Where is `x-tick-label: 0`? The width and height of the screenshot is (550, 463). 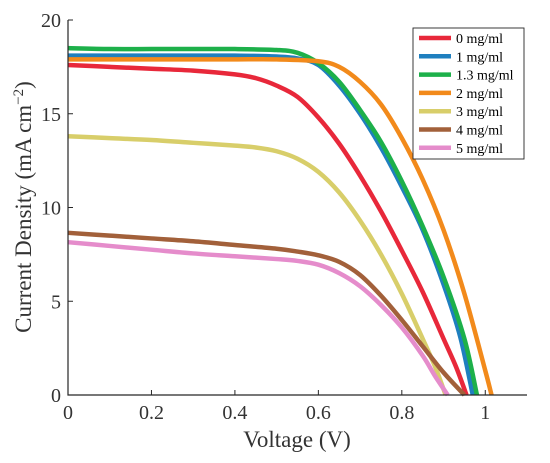 x-tick-label: 0 is located at coordinates (68, 413).